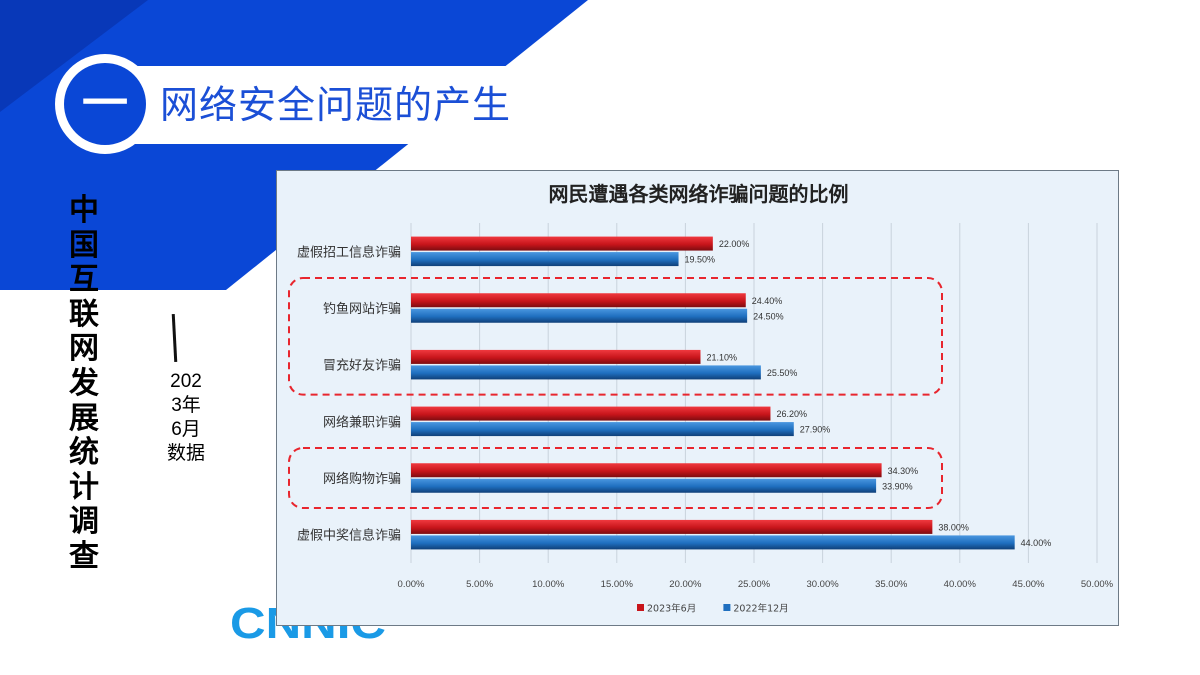  I want to click on vertical-title-char: 查, so click(84, 556).